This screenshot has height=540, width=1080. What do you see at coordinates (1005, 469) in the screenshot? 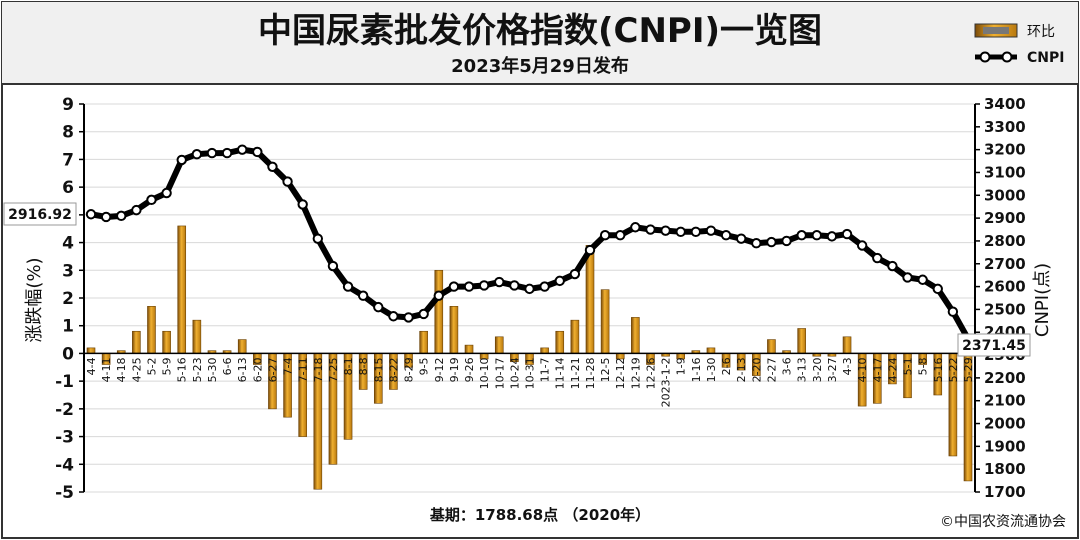
I see `right-tick-label: 1800` at bounding box center [1005, 469].